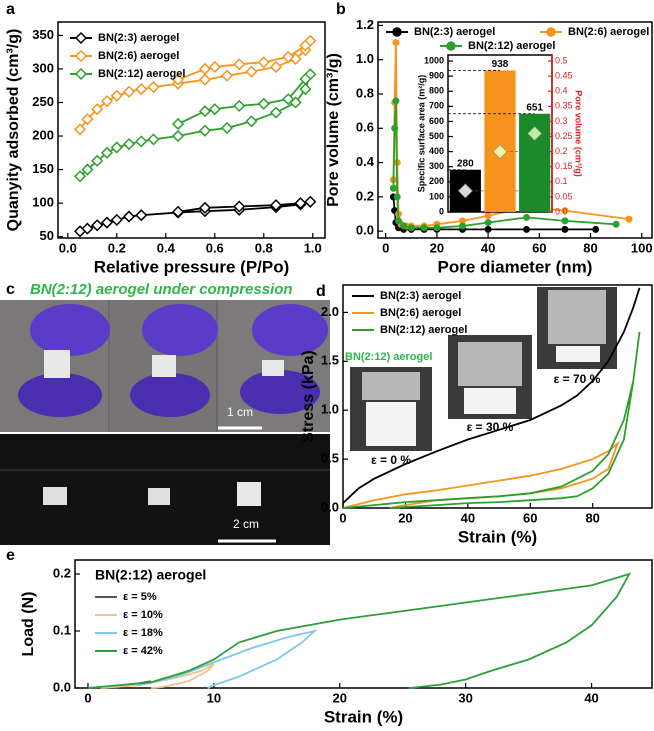 The height and width of the screenshot is (731, 654). Describe the element at coordinates (500, 141) in the screenshot. I see `bar` at that location.